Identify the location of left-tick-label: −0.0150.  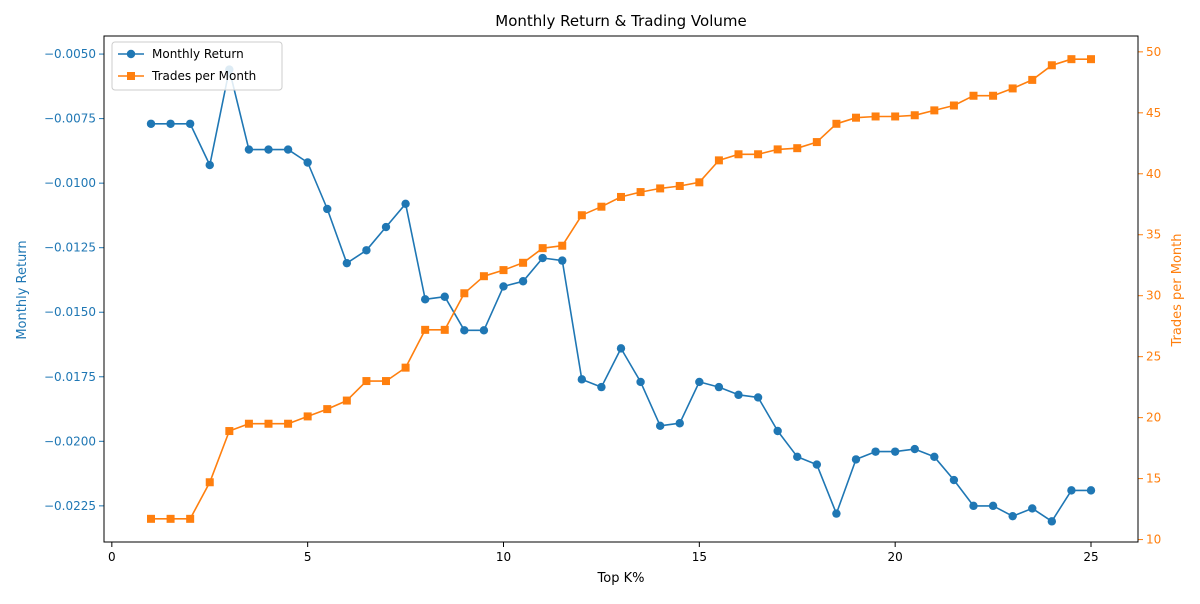
(70, 312).